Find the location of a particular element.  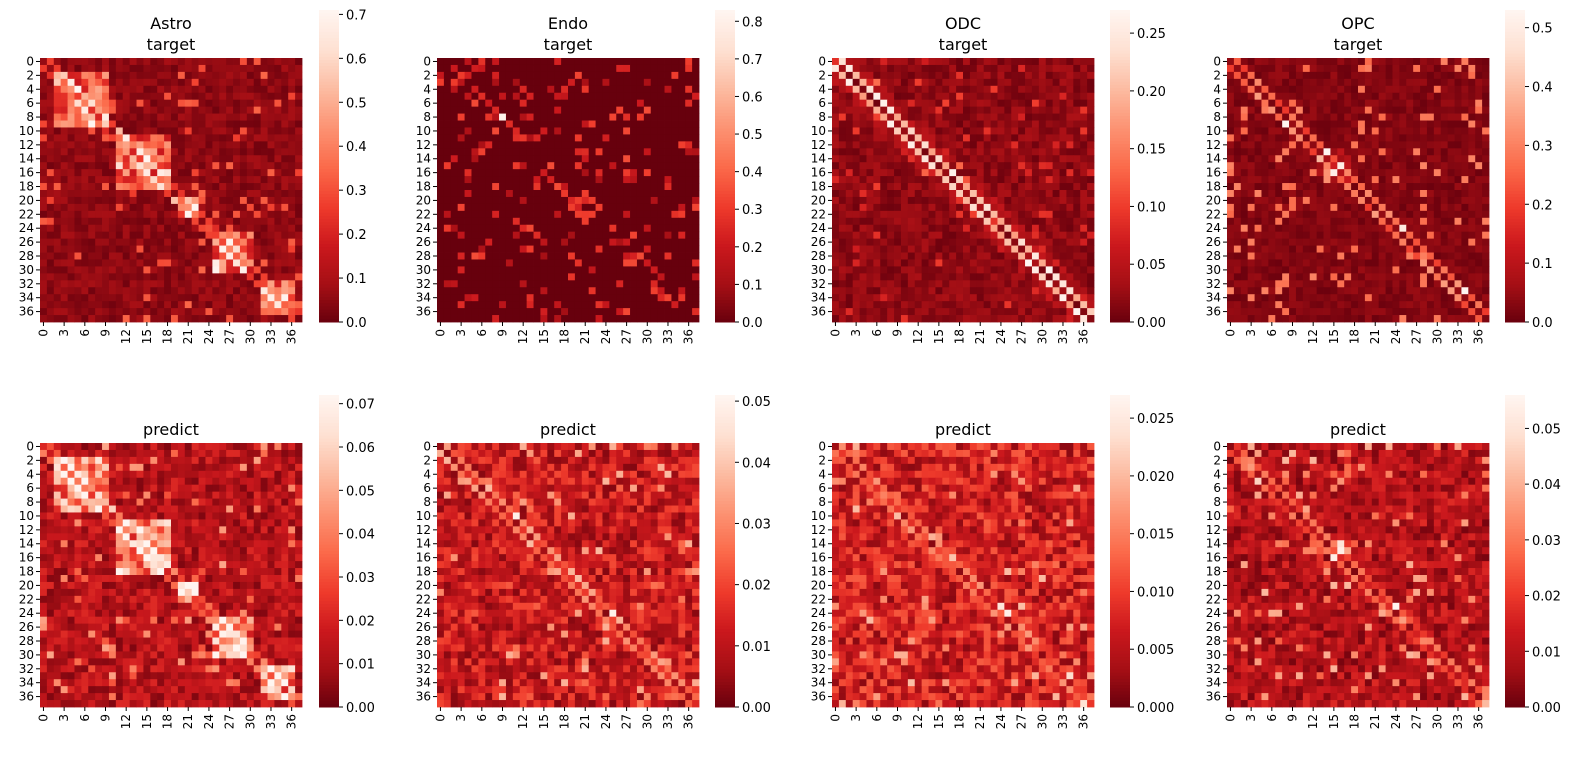

colorbar: 0.00.10.20.30.40.50.60.7 is located at coordinates (343, 169).